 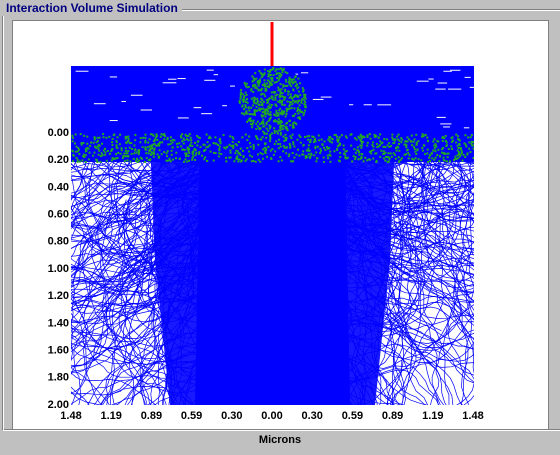 I want to click on y-tick-label: 1.40, so click(x=58, y=323).